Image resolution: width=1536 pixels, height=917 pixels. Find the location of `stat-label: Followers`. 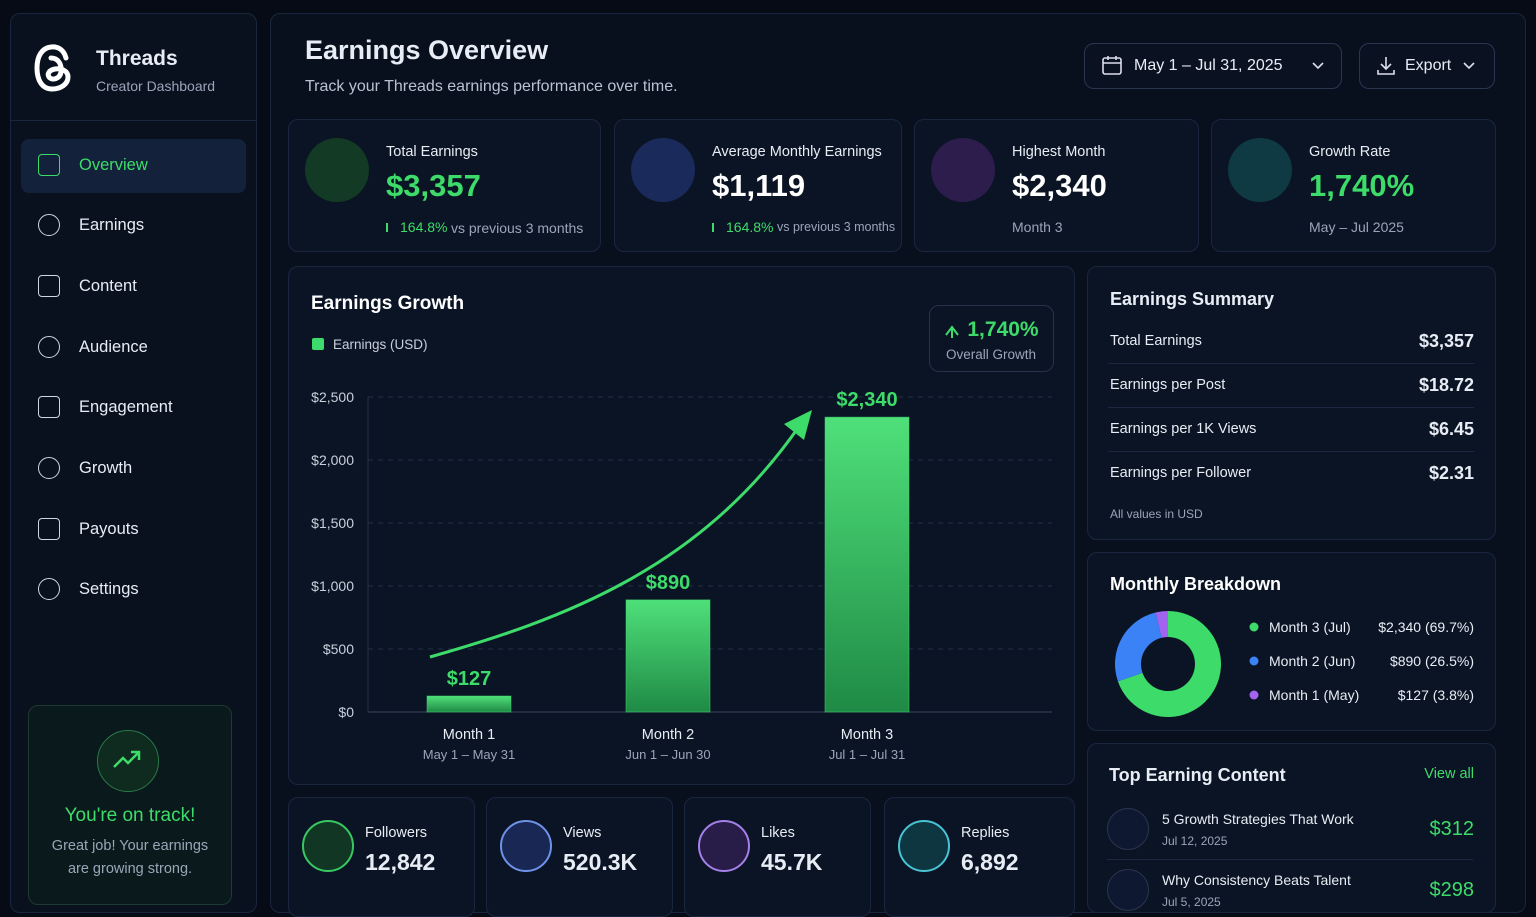

stat-label: Followers is located at coordinates (396, 833).